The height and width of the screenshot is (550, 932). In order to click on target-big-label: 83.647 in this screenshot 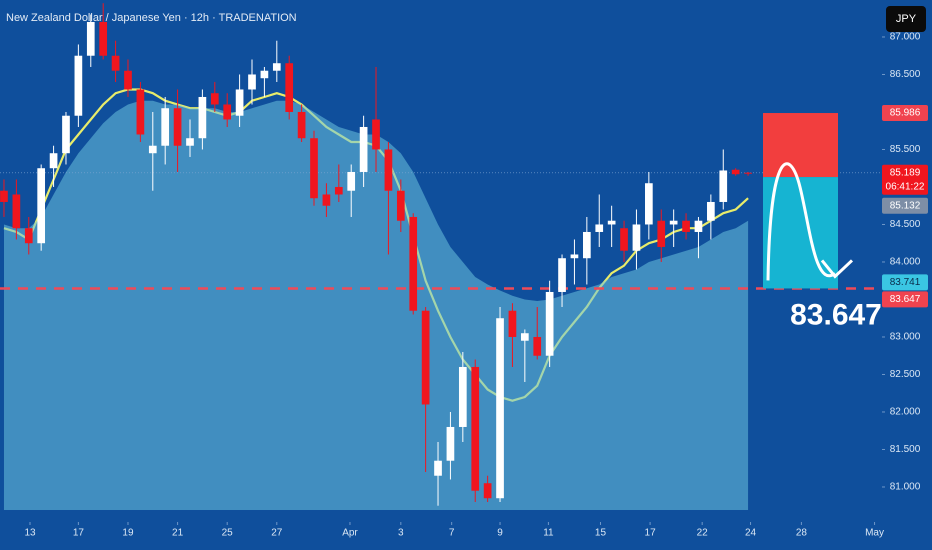, I will do `click(836, 314)`.